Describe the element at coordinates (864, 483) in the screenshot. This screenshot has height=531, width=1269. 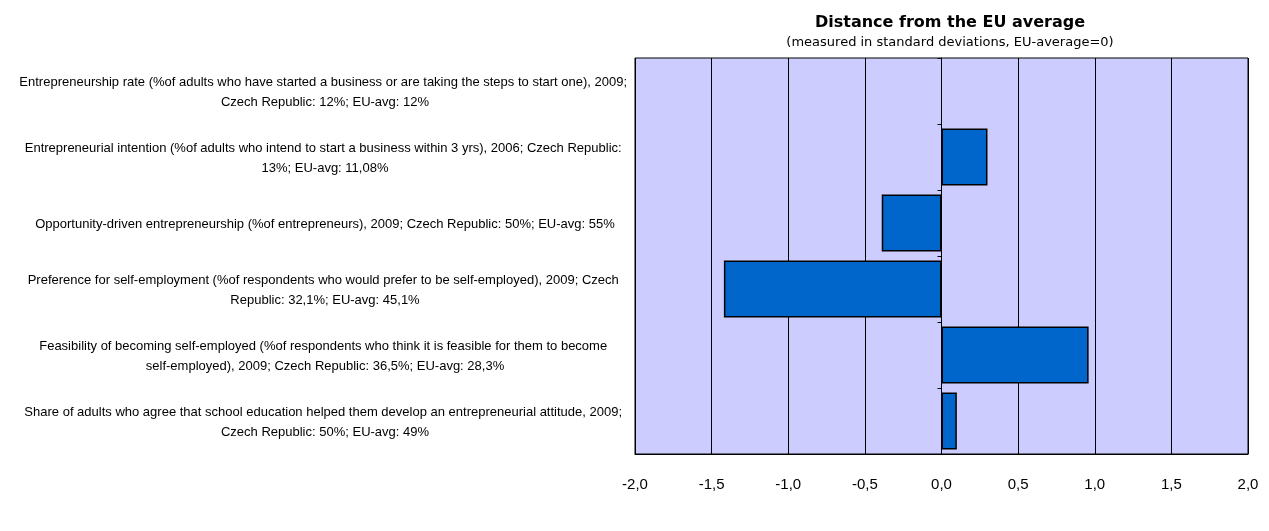
I see `x-tick-label: -0,5` at that location.